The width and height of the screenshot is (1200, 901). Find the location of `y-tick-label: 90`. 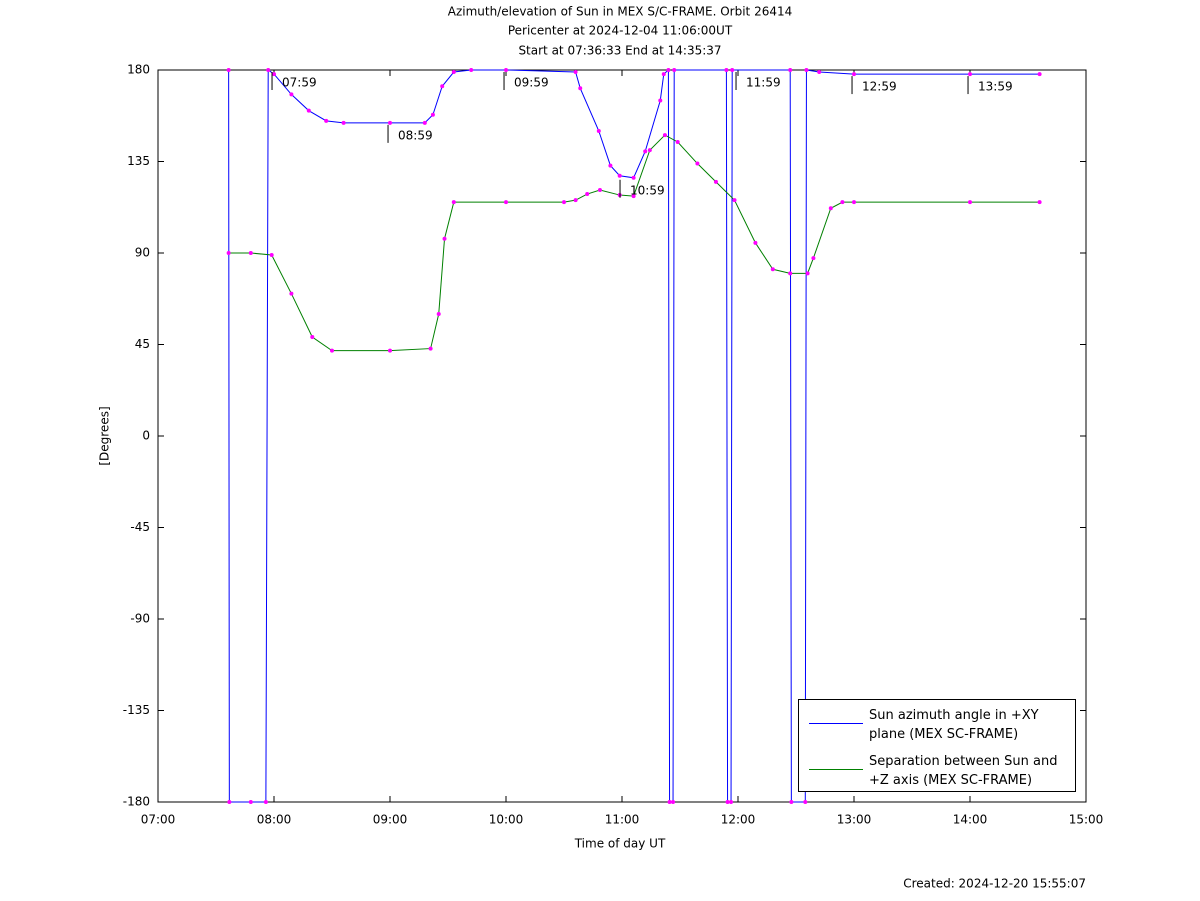

y-tick-label: 90 is located at coordinates (142, 253).